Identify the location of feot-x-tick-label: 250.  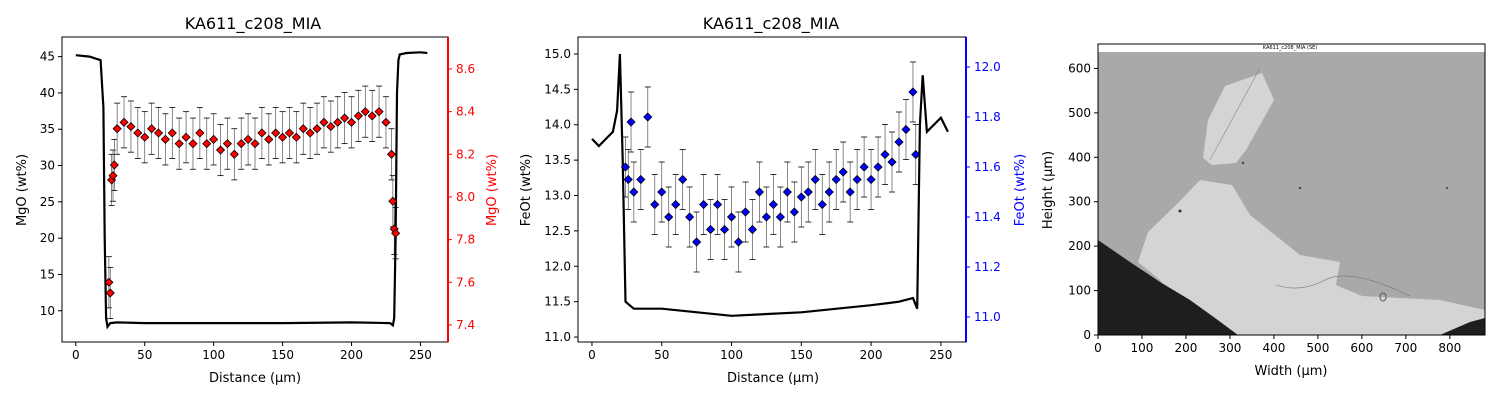
(940, 355).